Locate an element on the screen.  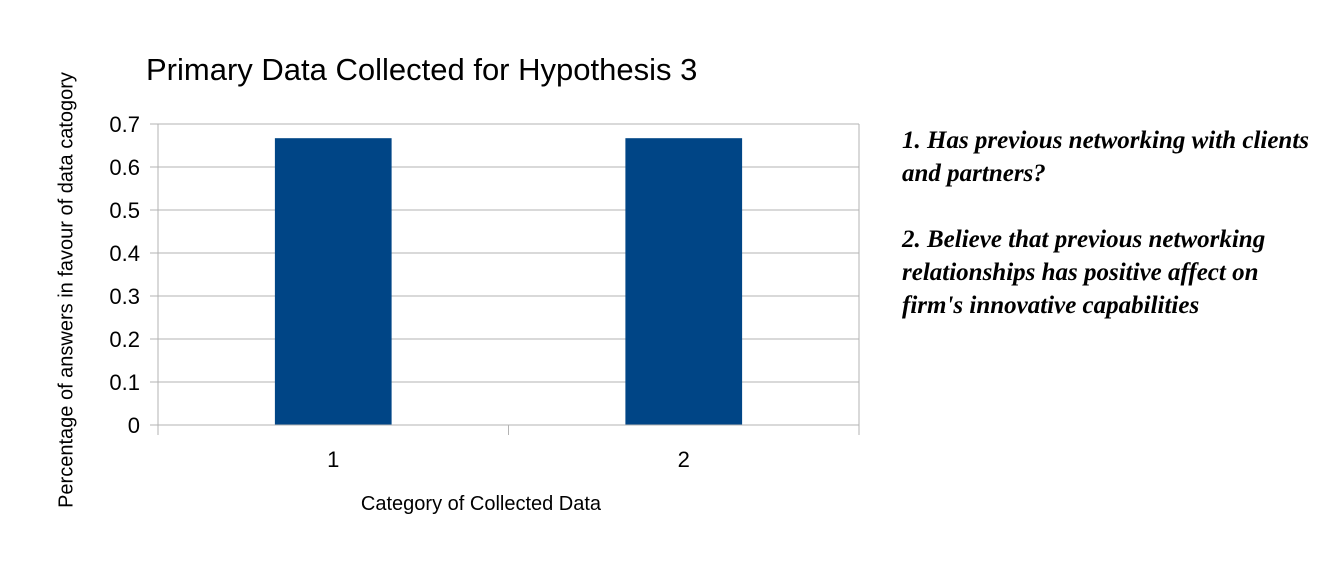
x-tick-label: 2 is located at coordinates (684, 459).